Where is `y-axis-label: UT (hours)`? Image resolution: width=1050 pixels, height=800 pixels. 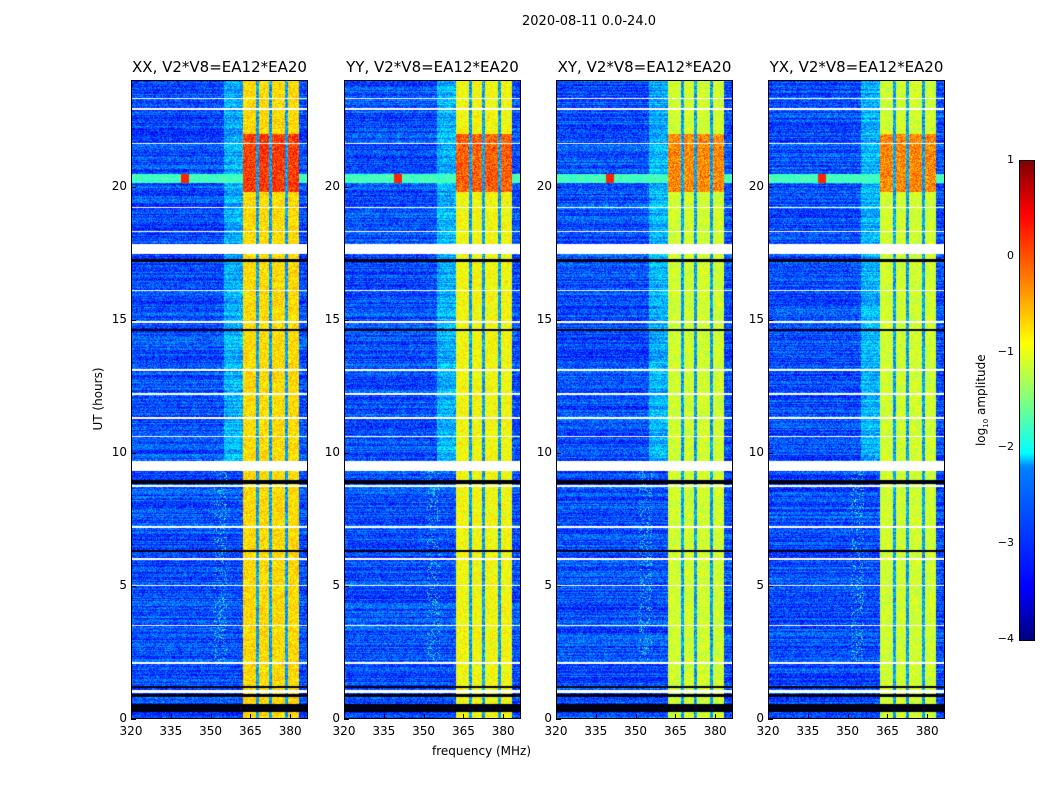
y-axis-label: UT (hours) is located at coordinates (98, 399).